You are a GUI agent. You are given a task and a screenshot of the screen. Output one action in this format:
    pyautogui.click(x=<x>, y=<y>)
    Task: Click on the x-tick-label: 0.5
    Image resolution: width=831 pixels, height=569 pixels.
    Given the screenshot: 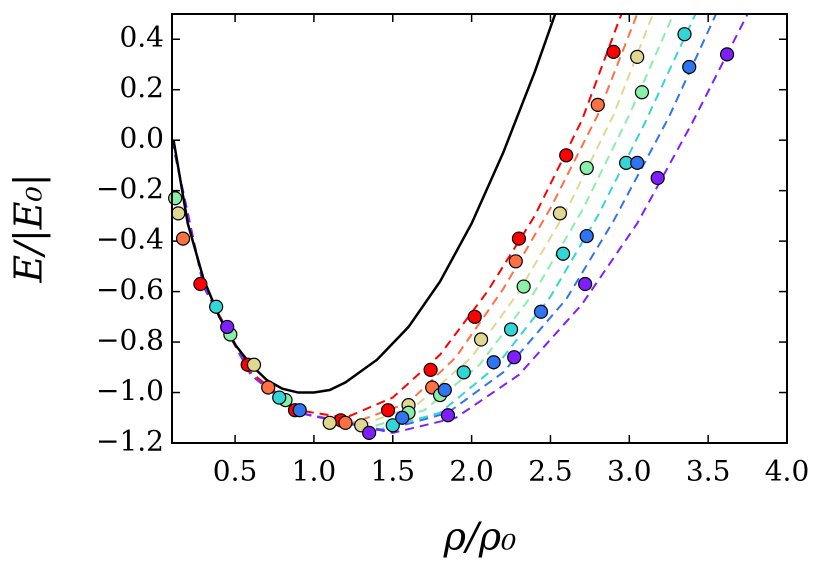 What is the action you would take?
    pyautogui.click(x=235, y=471)
    